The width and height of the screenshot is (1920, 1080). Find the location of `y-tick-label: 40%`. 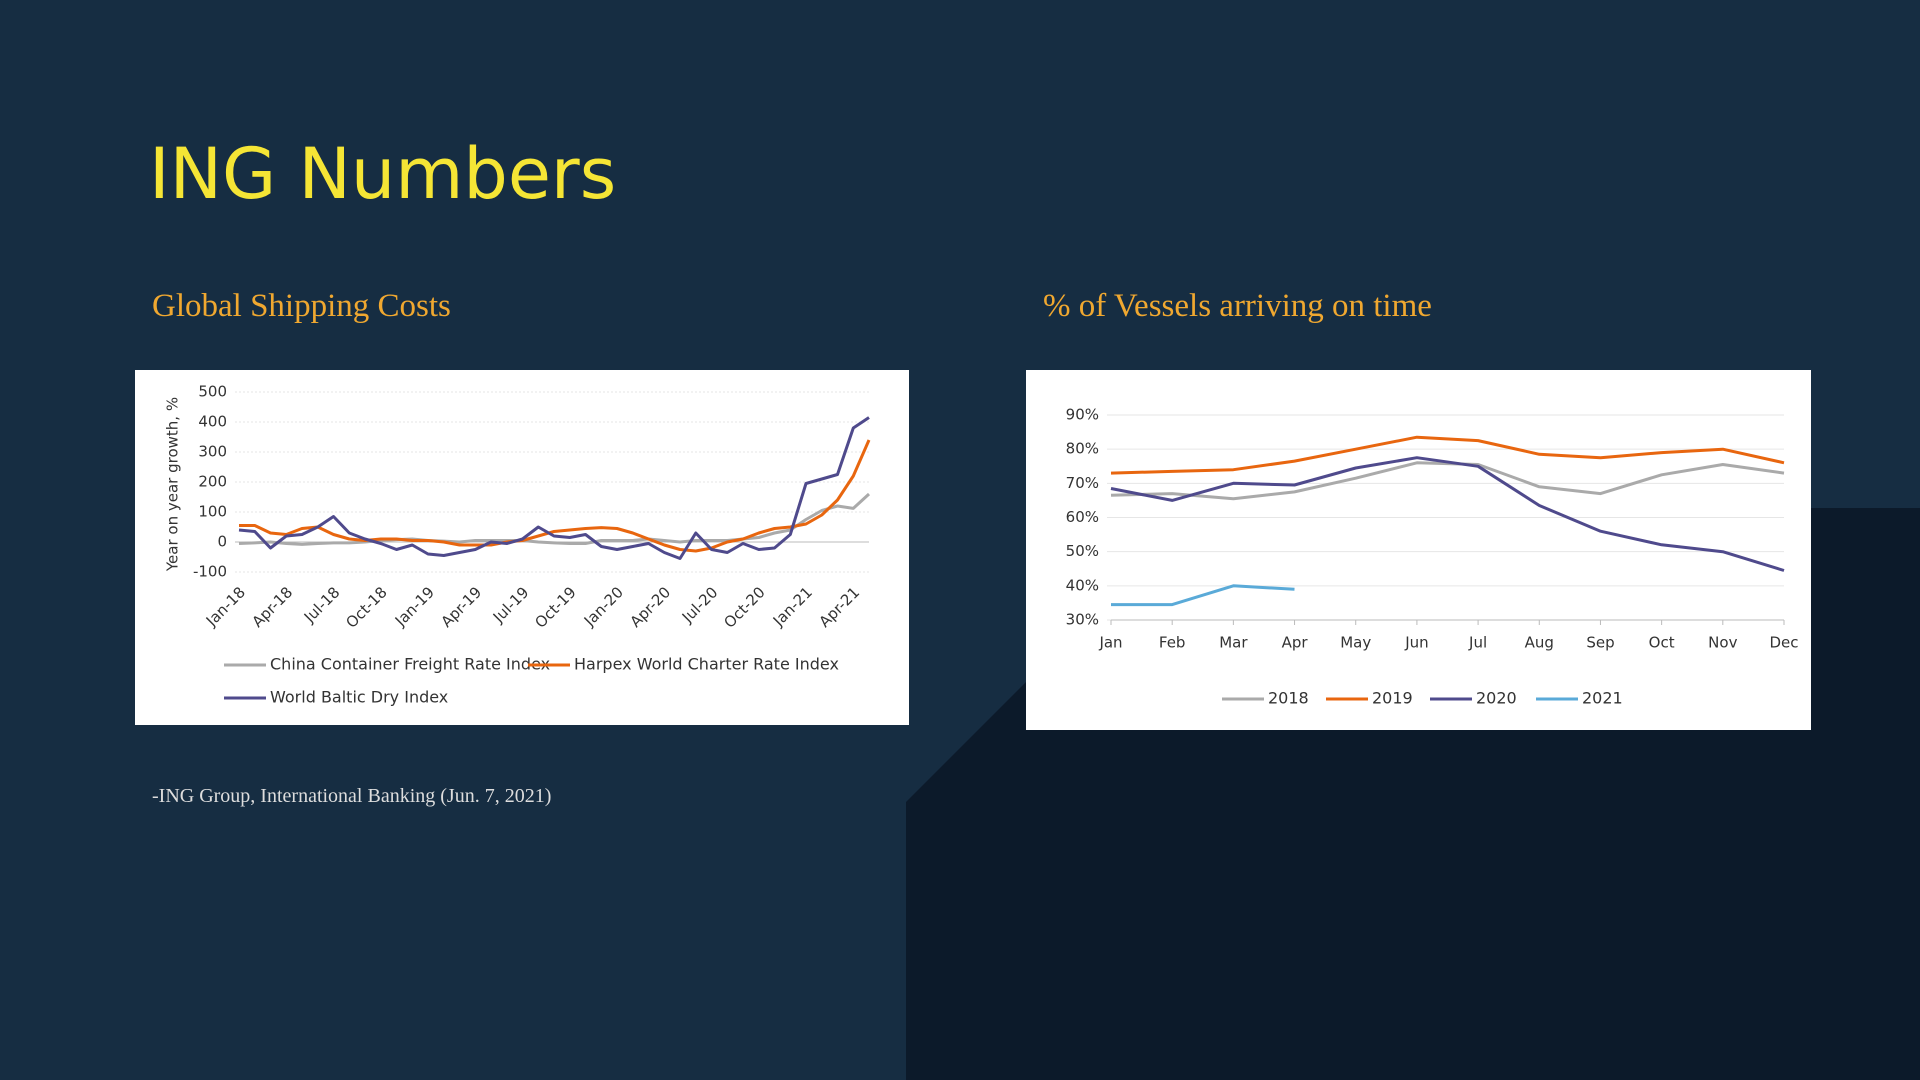

y-tick-label: 40% is located at coordinates (1082, 585).